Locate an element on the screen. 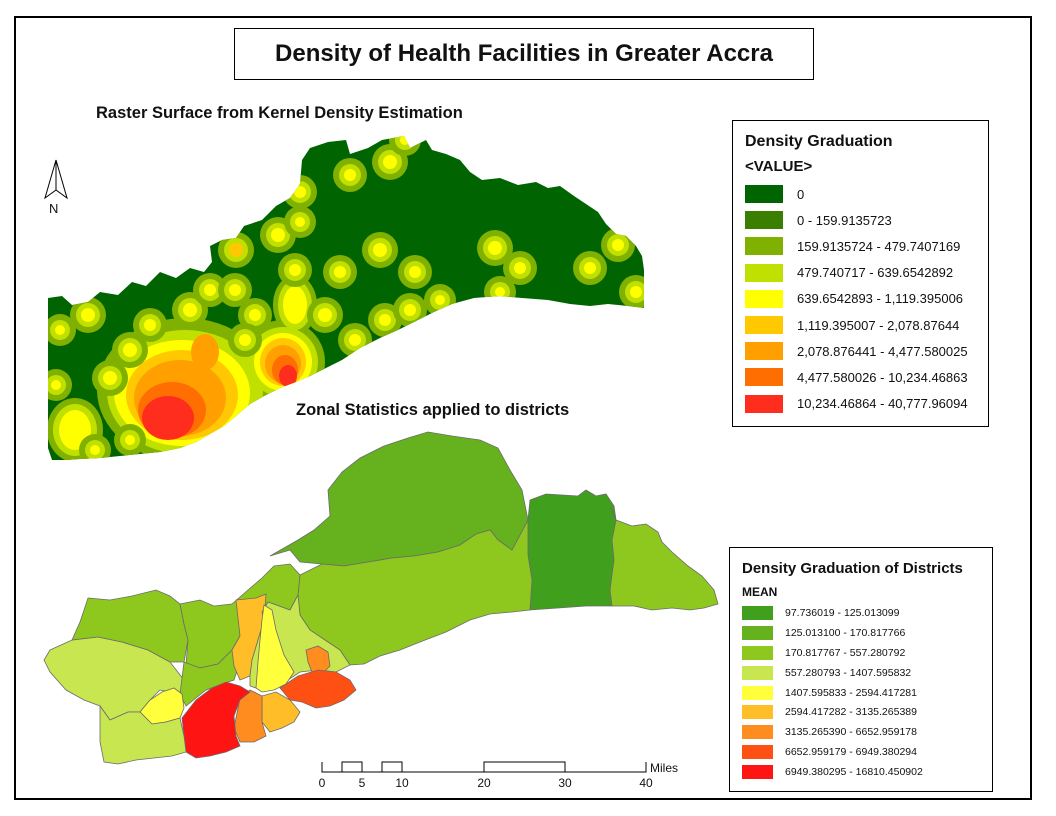 The width and height of the screenshot is (1056, 816). scale-tick-label: 40 is located at coordinates (646, 783).